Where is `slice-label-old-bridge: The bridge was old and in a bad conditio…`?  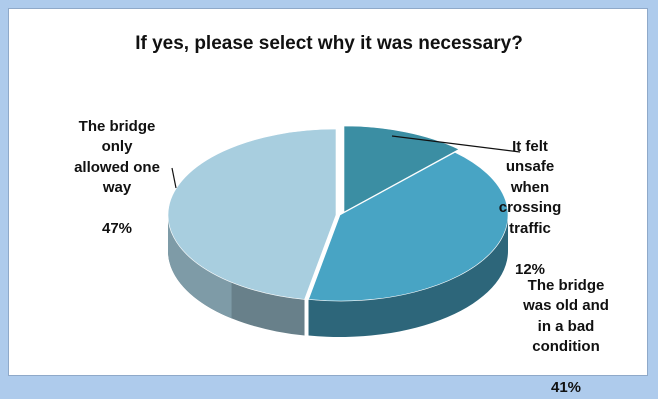
slice-label-old-bridge: The bridge was old and in a bad conditio… is located at coordinates (566, 327).